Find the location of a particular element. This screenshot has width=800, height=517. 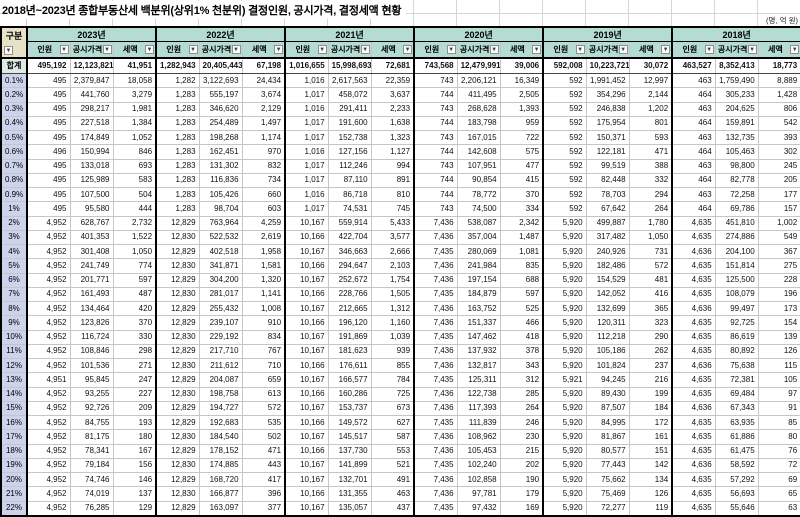

value-cell: 245 is located at coordinates (778, 166).